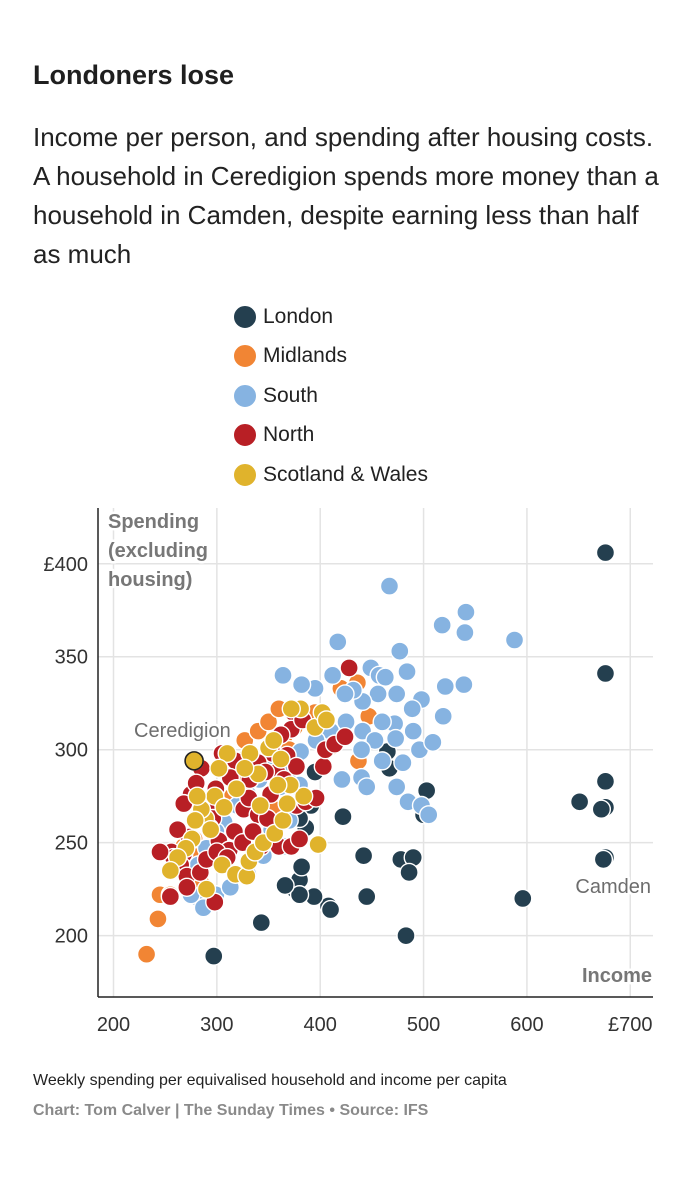 The image size is (689, 1200). Describe the element at coordinates (617, 976) in the screenshot. I see `x-axis-title: Income` at that location.